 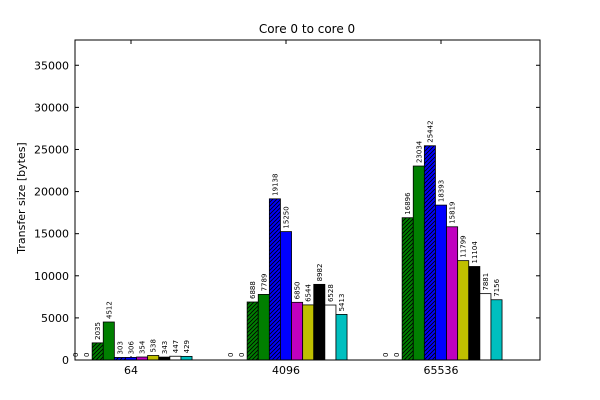 I want to click on y-tick-label: 15000, so click(x=51, y=234).